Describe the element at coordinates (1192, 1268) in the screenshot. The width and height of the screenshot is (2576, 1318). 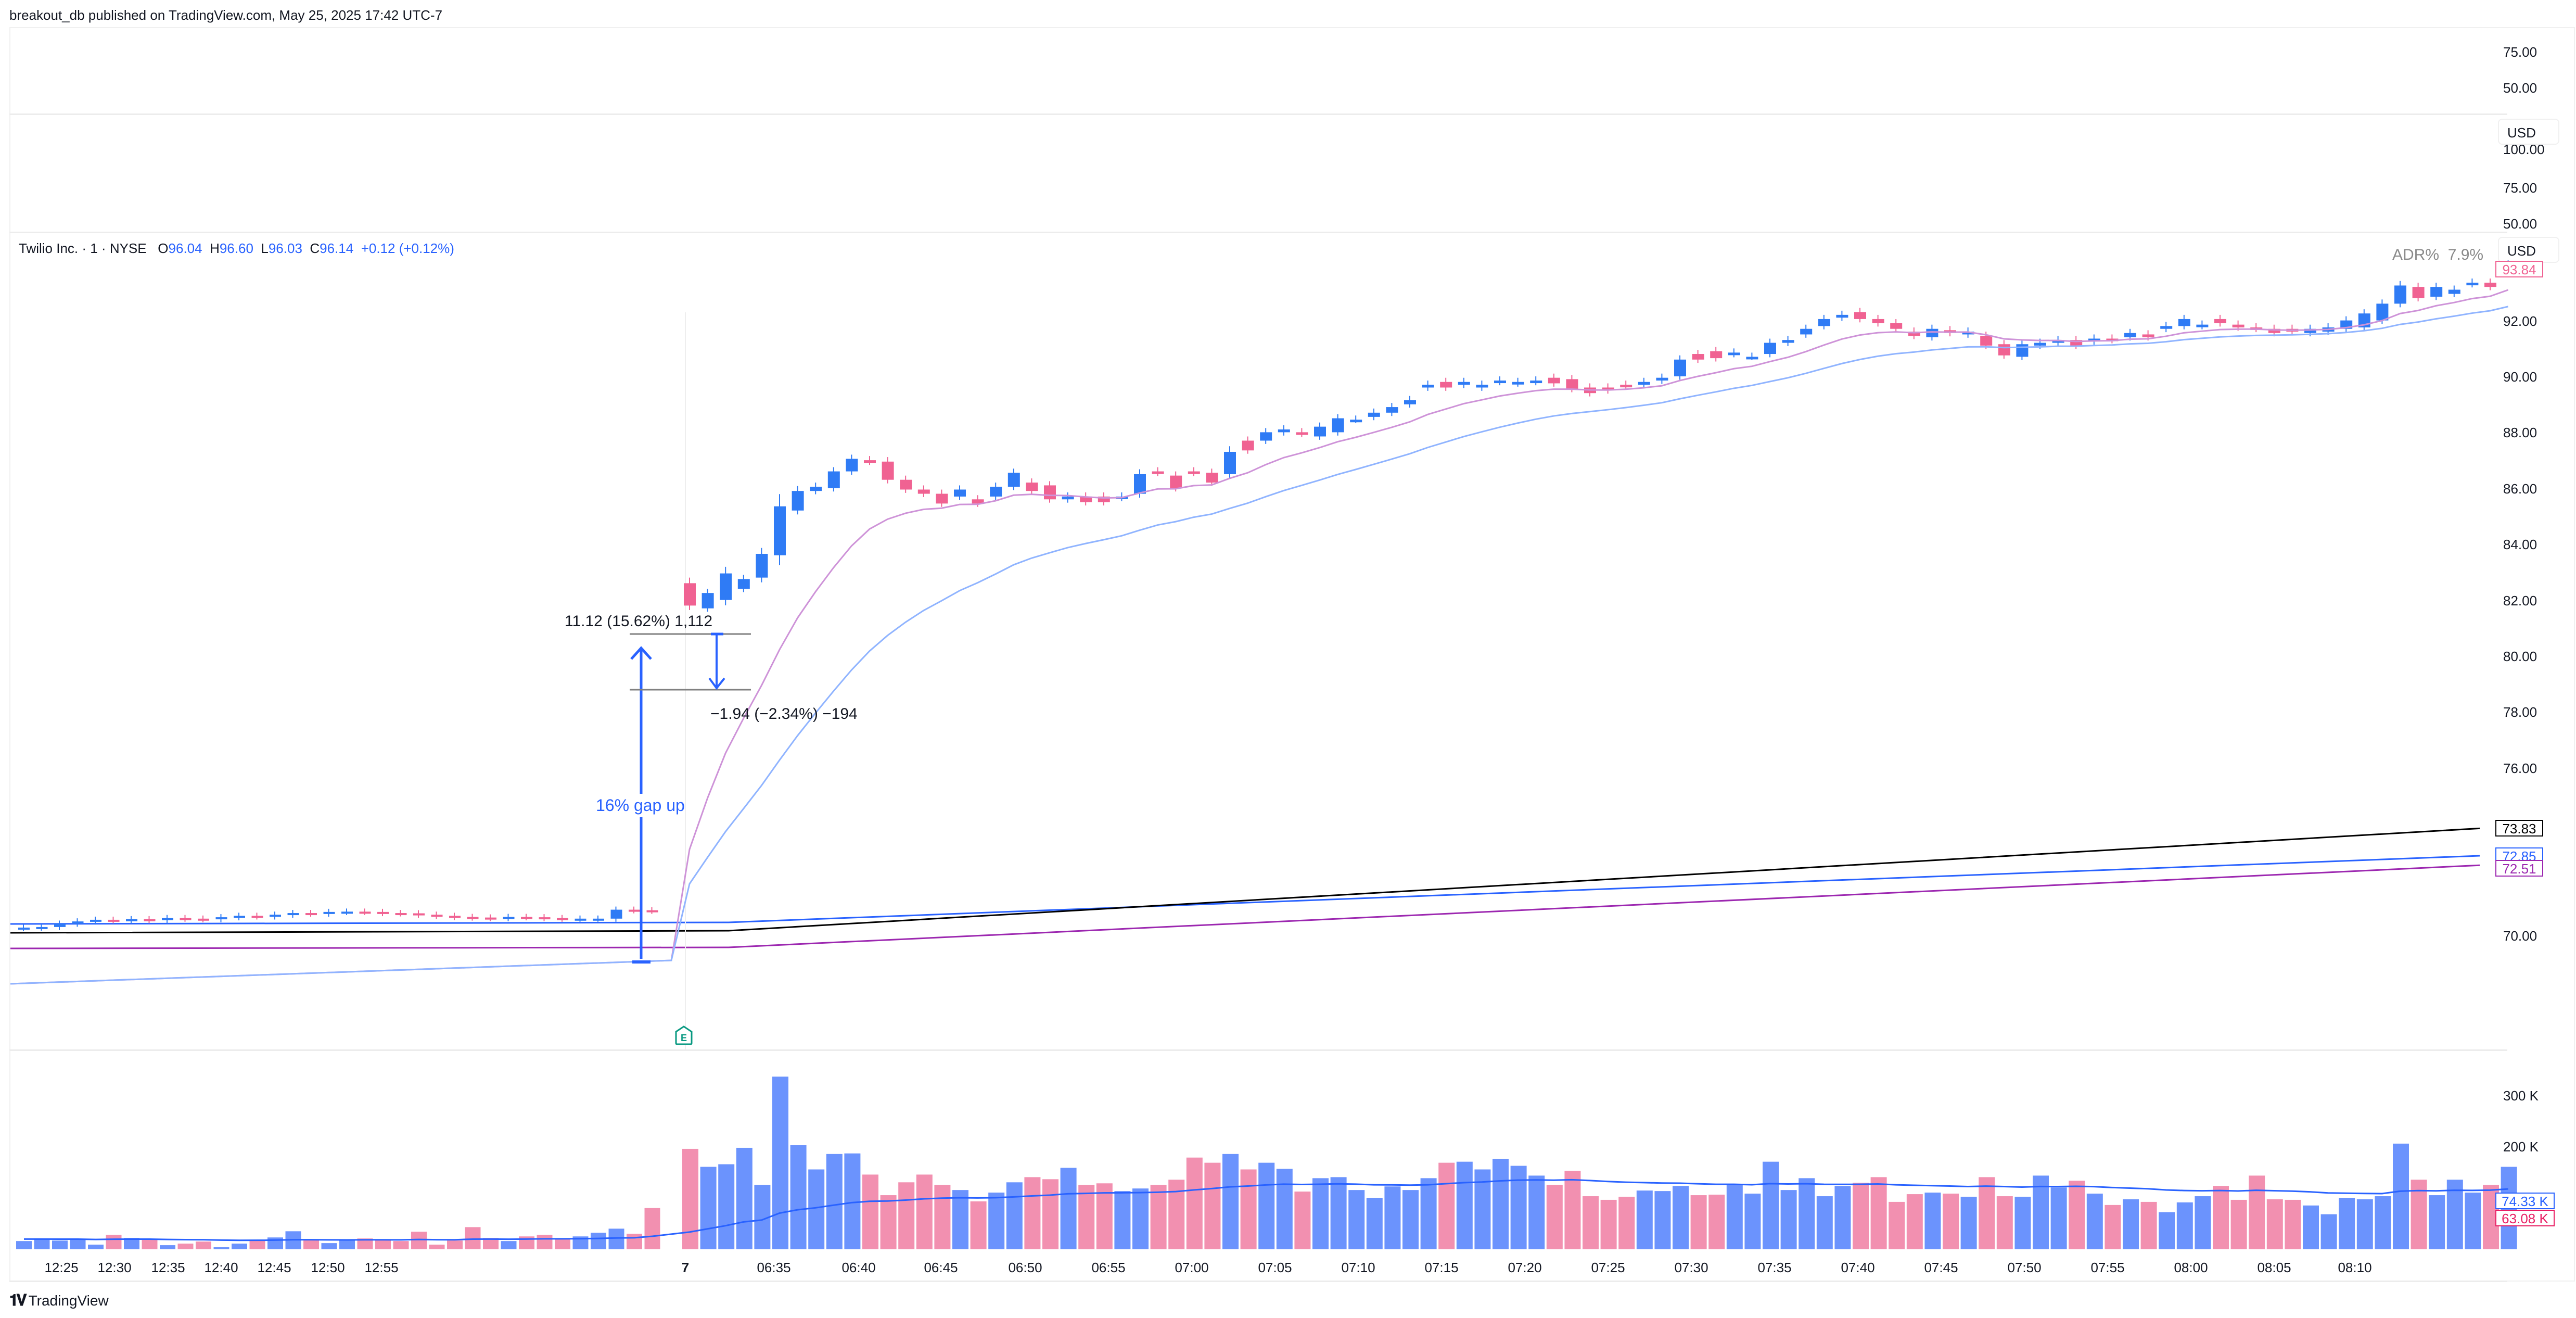
I see `time-tick: 07:00` at that location.